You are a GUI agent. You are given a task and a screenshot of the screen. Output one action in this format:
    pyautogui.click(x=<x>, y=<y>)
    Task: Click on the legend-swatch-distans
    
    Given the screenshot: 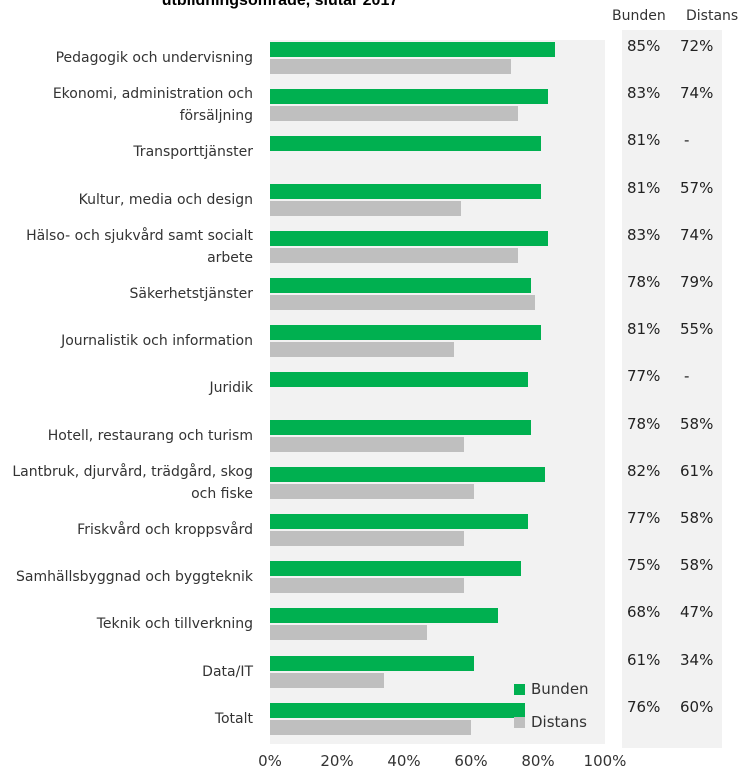 What is the action you would take?
    pyautogui.click(x=519, y=722)
    